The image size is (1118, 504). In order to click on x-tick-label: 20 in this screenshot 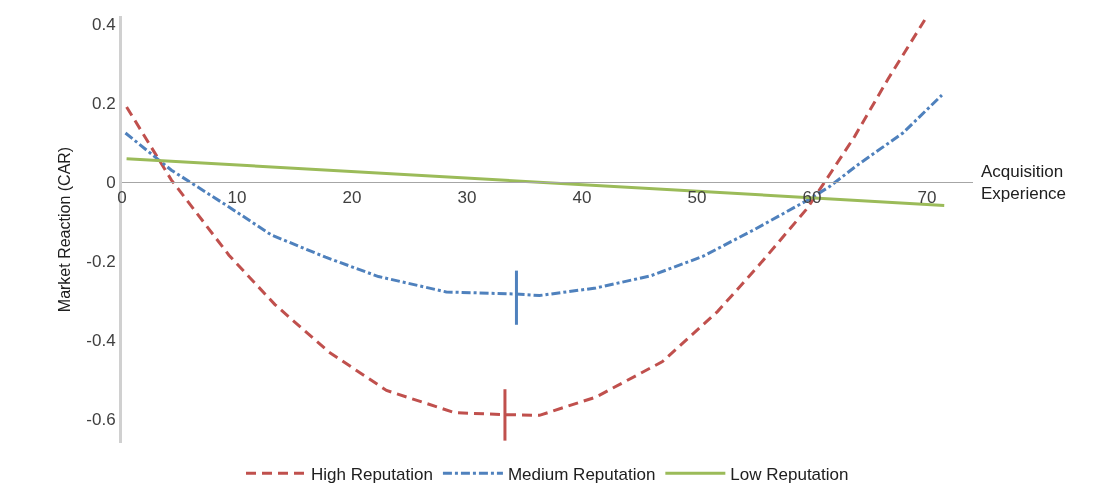, I will do `click(352, 198)`.